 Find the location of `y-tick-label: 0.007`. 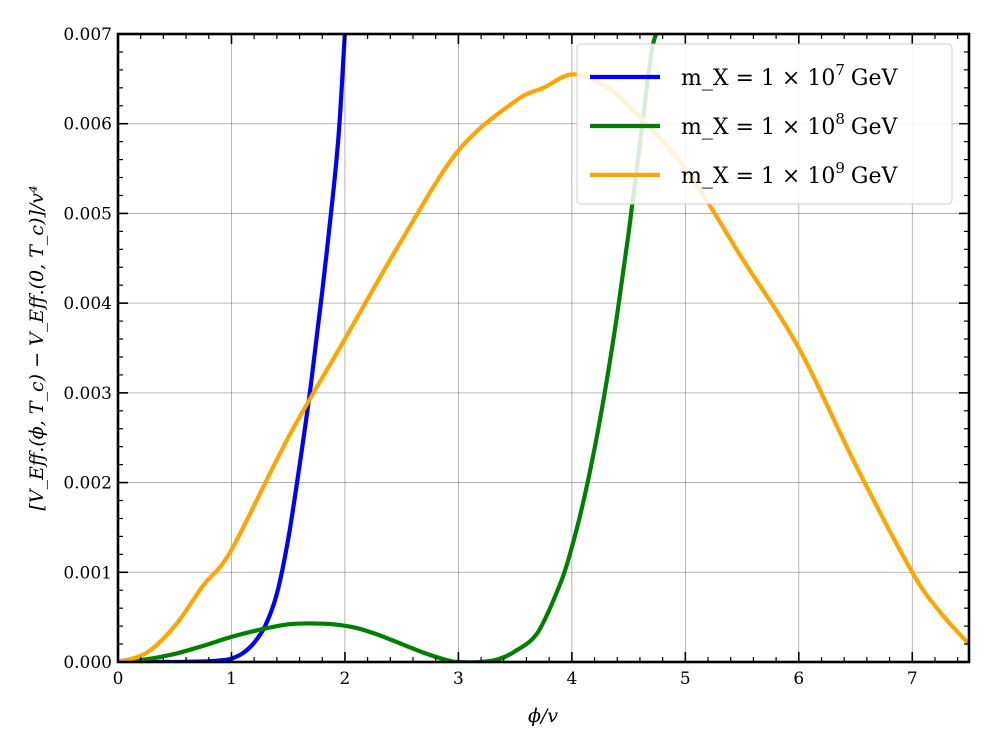

y-tick-label: 0.007 is located at coordinates (87, 35).